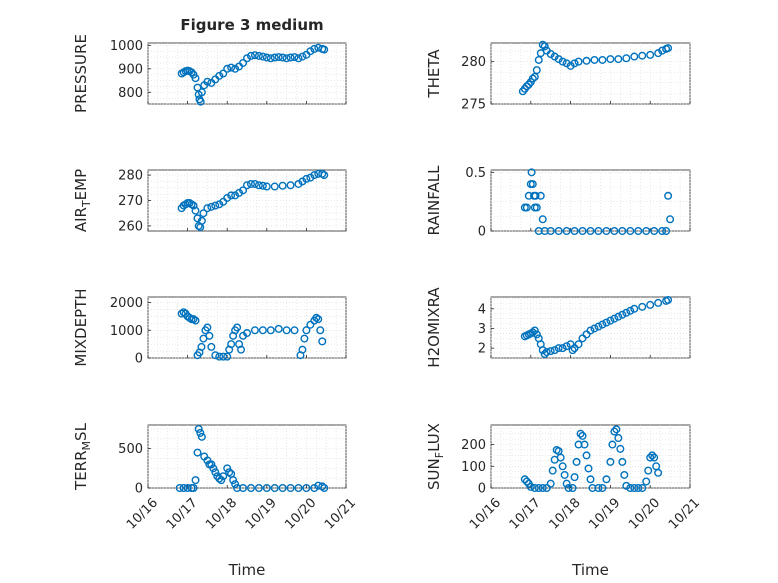 This screenshot has width=778, height=583. Describe the element at coordinates (261, 513) in the screenshot. I see `x-tick-label: 10/19` at that location.